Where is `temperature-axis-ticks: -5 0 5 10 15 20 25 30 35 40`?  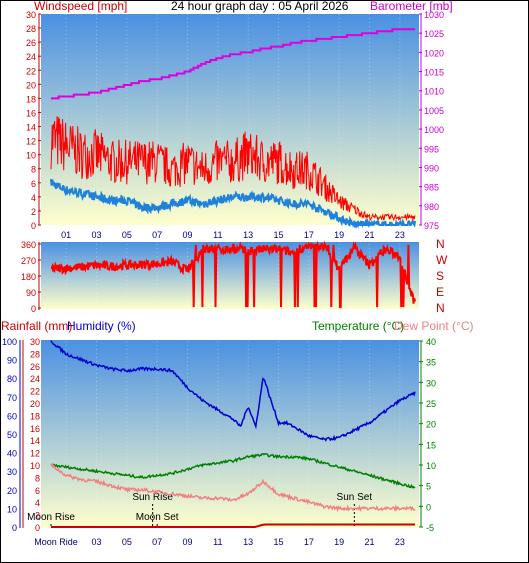
temperature-axis-ticks: -5 0 5 10 15 20 25 30 35 40 is located at coordinates (427, 435).